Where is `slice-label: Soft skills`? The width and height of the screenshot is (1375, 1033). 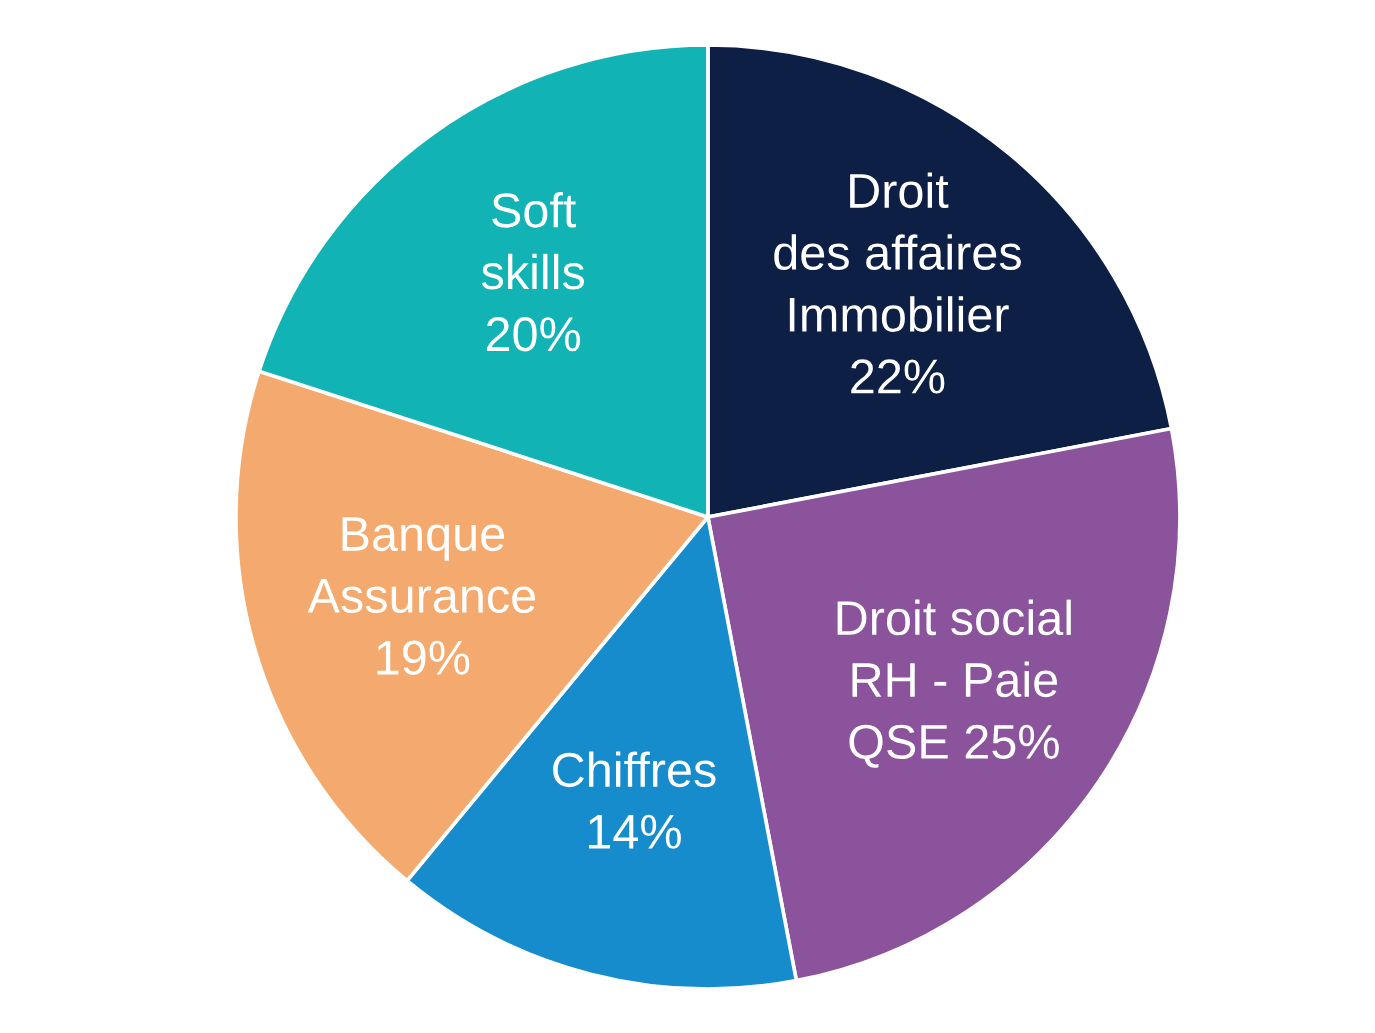
slice-label: Soft skills is located at coordinates (533, 240).